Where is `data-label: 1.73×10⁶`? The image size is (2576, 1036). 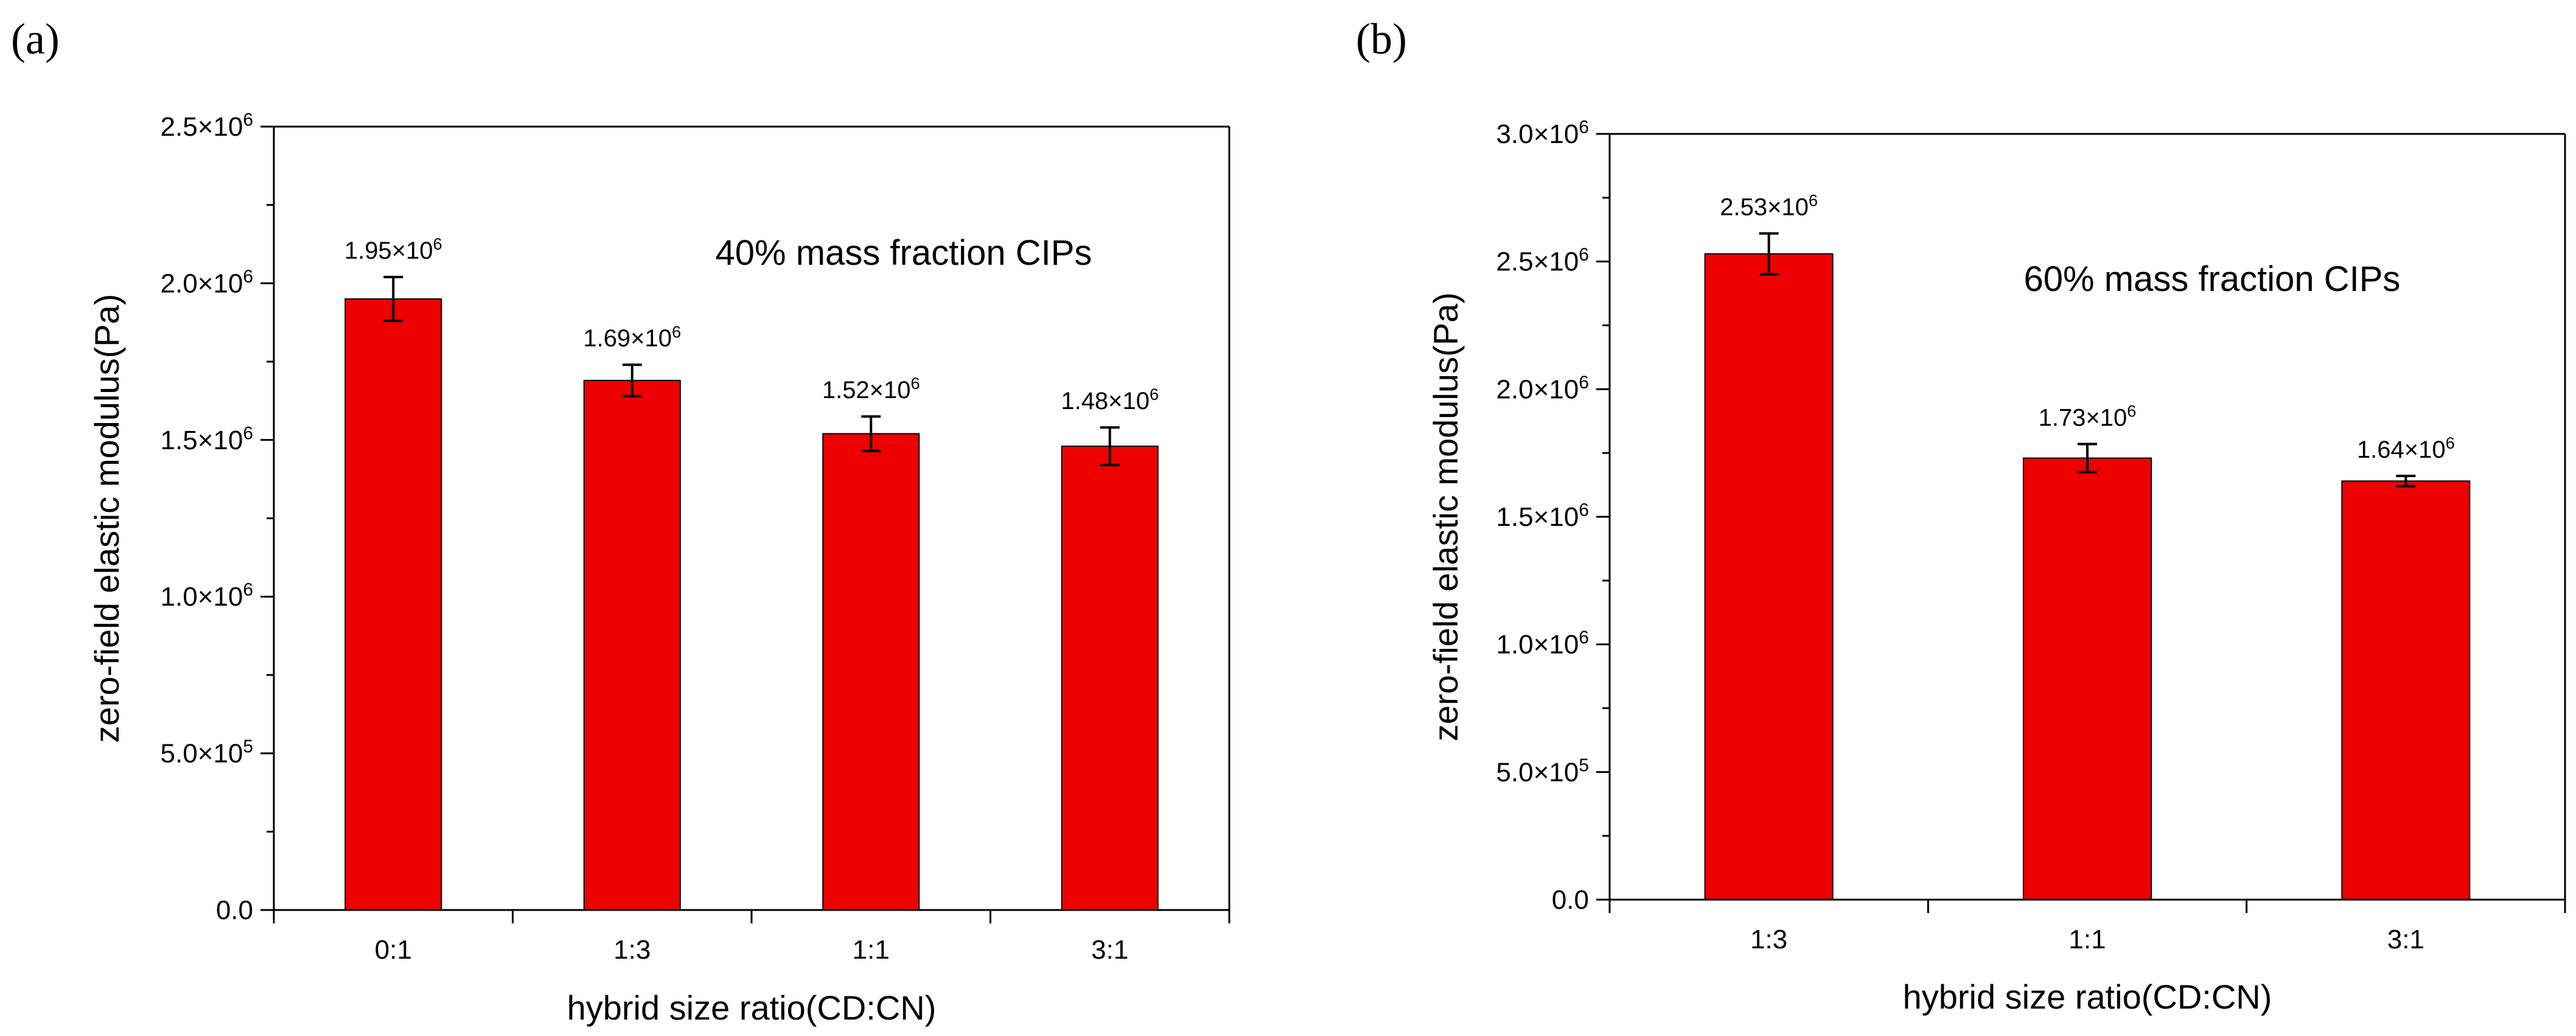 data-label: 1.73×10⁶ is located at coordinates (2088, 417).